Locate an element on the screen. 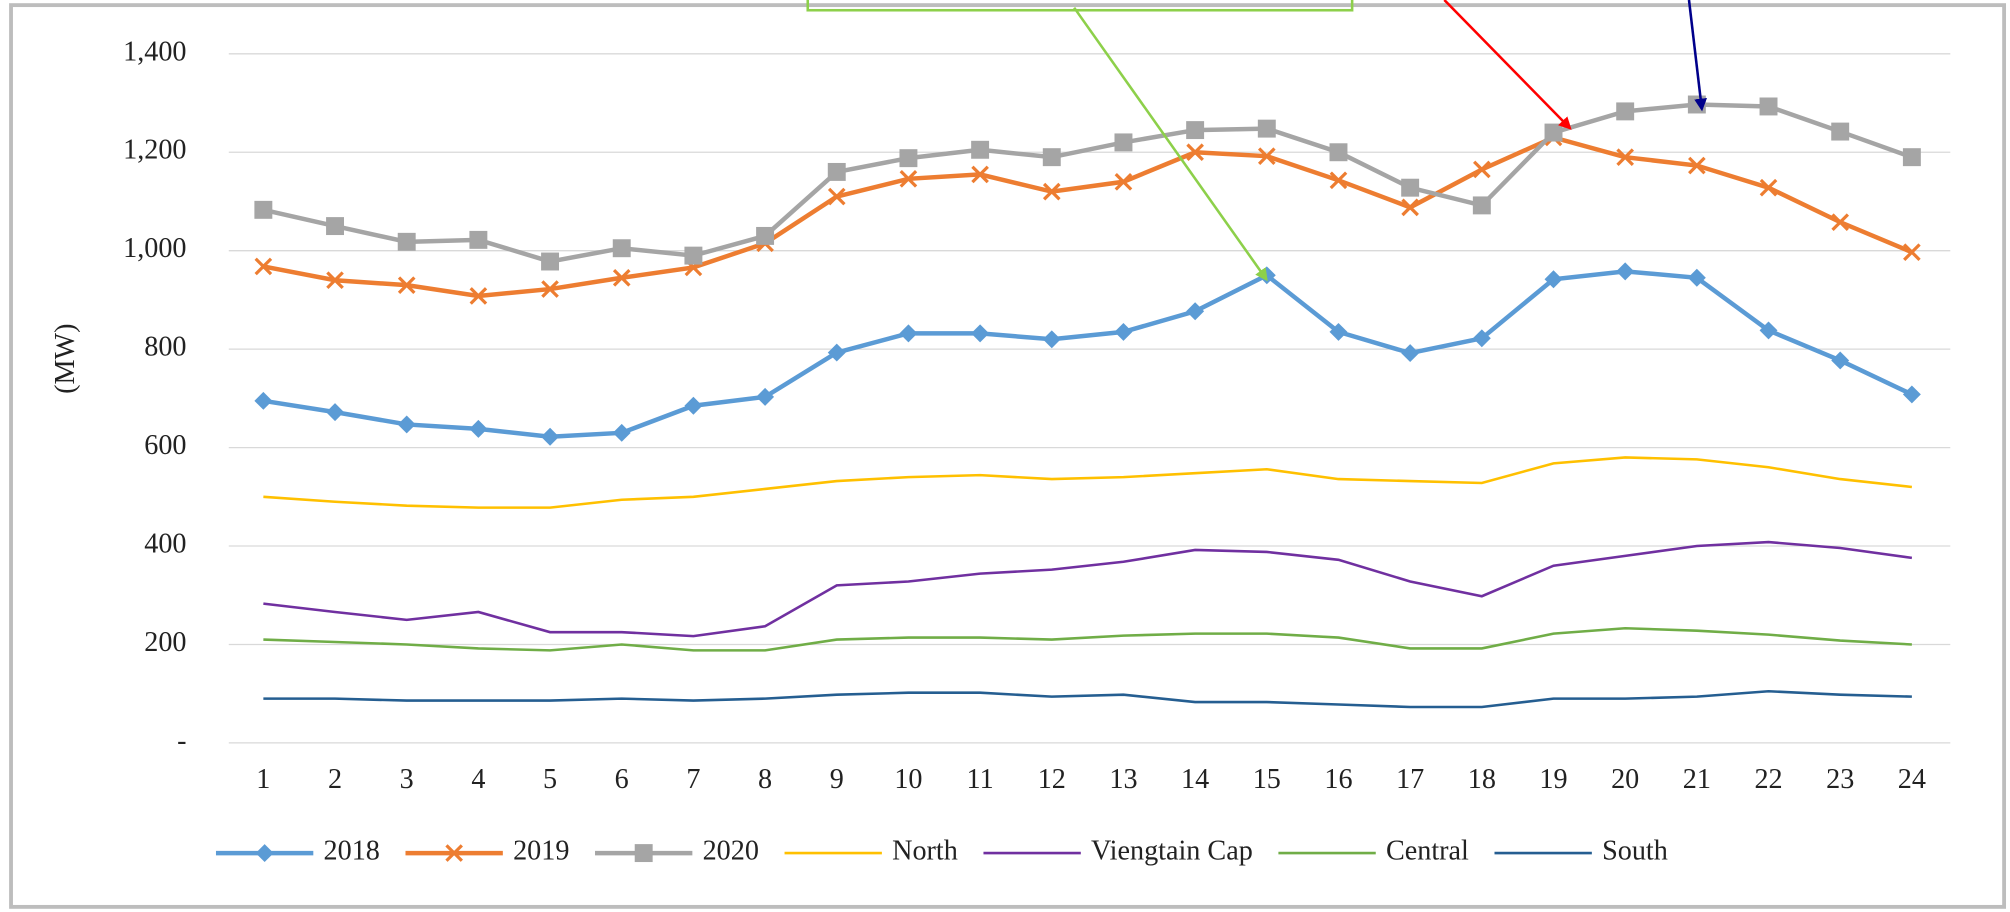 This screenshot has width=2010, height=912. legend-label: 2020 is located at coordinates (731, 851).